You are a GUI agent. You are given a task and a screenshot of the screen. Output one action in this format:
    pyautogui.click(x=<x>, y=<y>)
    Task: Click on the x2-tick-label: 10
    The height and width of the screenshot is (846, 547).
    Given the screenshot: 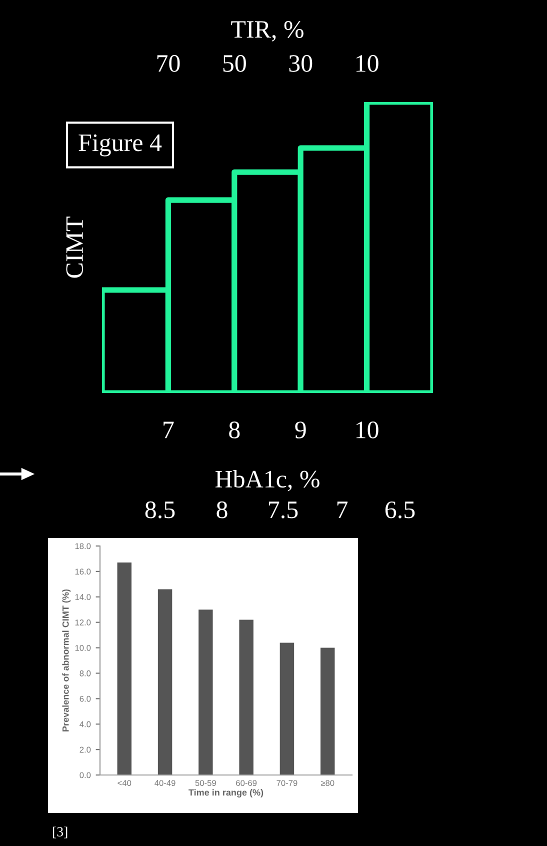 What is the action you would take?
    pyautogui.click(x=367, y=63)
    